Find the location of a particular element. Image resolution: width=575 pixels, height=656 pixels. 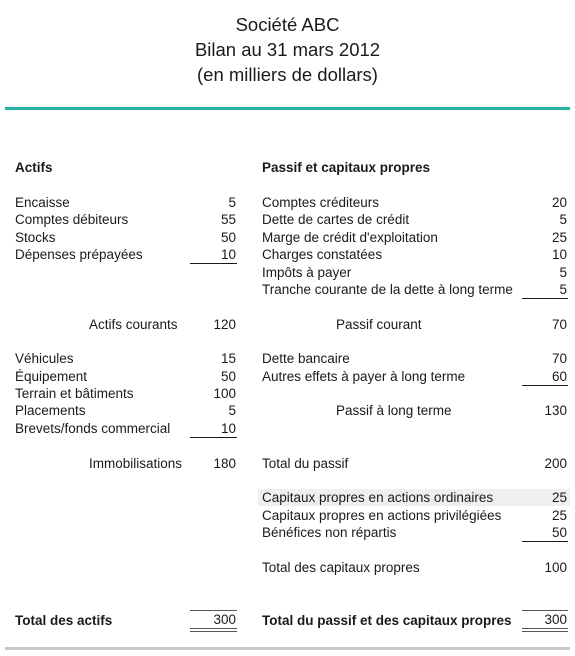

statement-title: Bilan au 31 mars 2012 is located at coordinates (287, 49).